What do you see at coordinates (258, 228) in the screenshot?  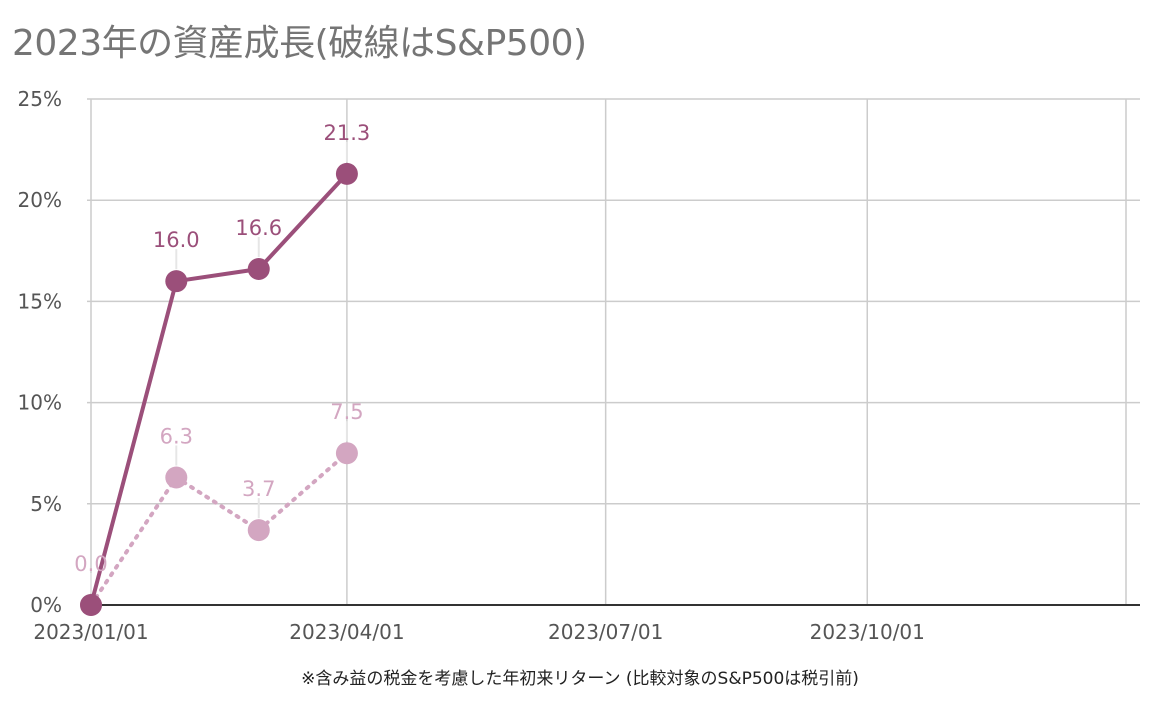 I see `data-label-portfolio: 16.6` at bounding box center [258, 228].